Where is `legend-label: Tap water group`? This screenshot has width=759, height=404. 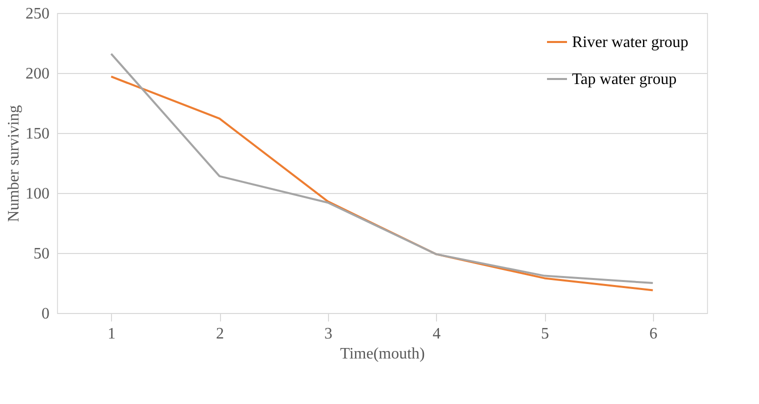
legend-label: Tap water group is located at coordinates (624, 79).